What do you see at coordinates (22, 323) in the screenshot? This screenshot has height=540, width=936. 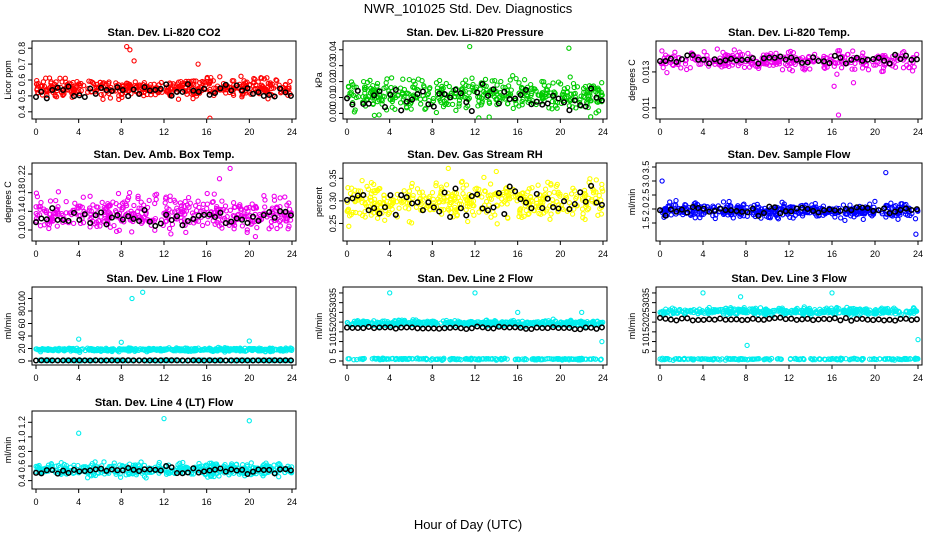 I see `y-tick-label: 60` at bounding box center [22, 323].